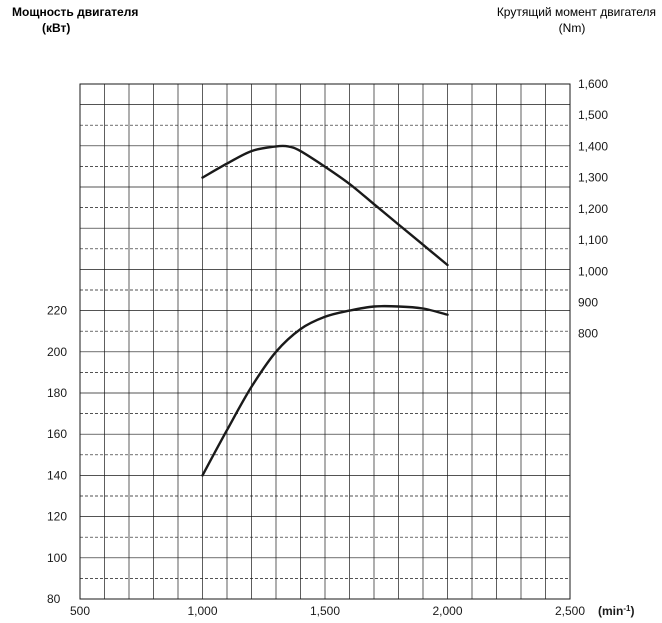  I want to click on right-axis-title: Крутящий момент двигателя, so click(576, 12).